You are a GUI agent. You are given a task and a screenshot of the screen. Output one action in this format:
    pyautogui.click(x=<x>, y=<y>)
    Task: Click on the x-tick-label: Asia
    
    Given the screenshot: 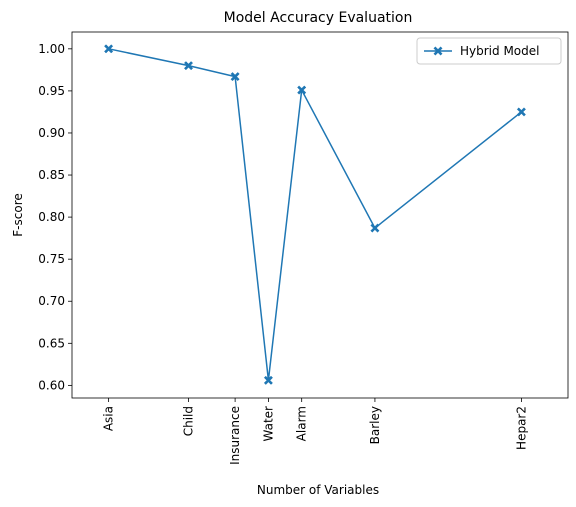 What is the action you would take?
    pyautogui.click(x=109, y=418)
    